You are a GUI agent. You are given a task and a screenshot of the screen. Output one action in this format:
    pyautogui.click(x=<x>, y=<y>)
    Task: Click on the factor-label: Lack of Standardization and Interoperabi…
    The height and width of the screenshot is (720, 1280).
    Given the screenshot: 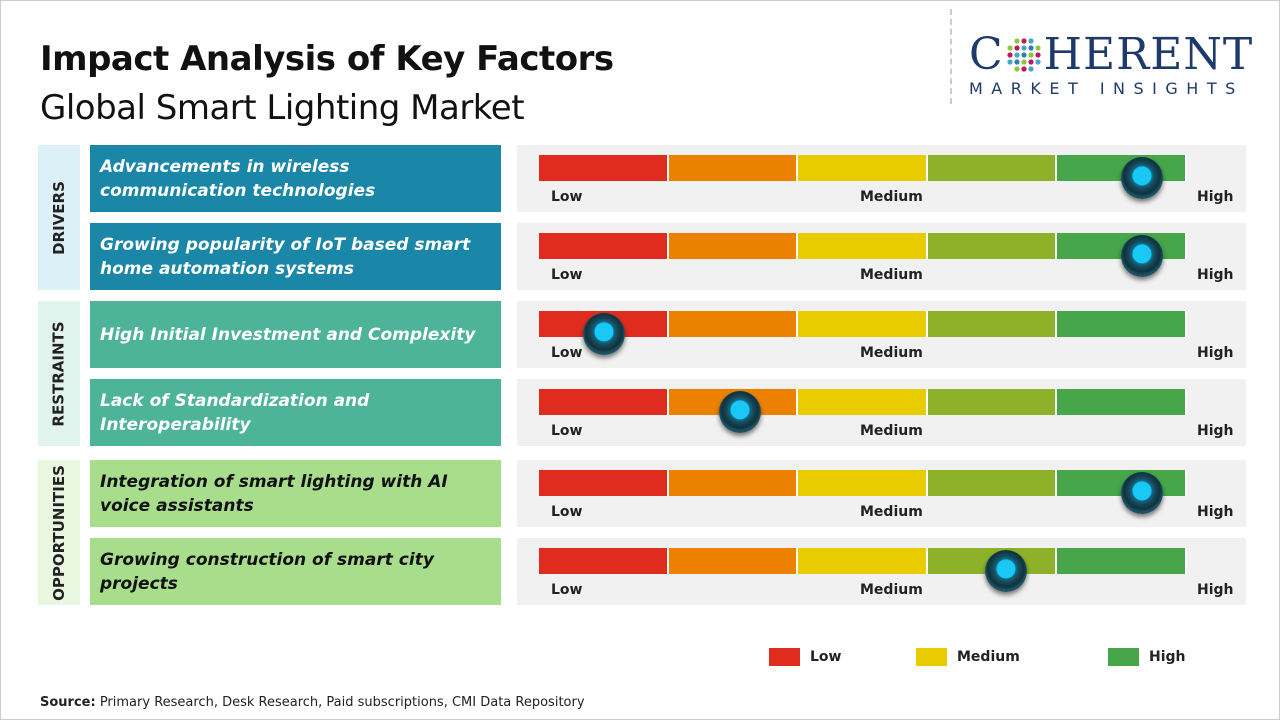 What is the action you would take?
    pyautogui.click(x=295, y=412)
    